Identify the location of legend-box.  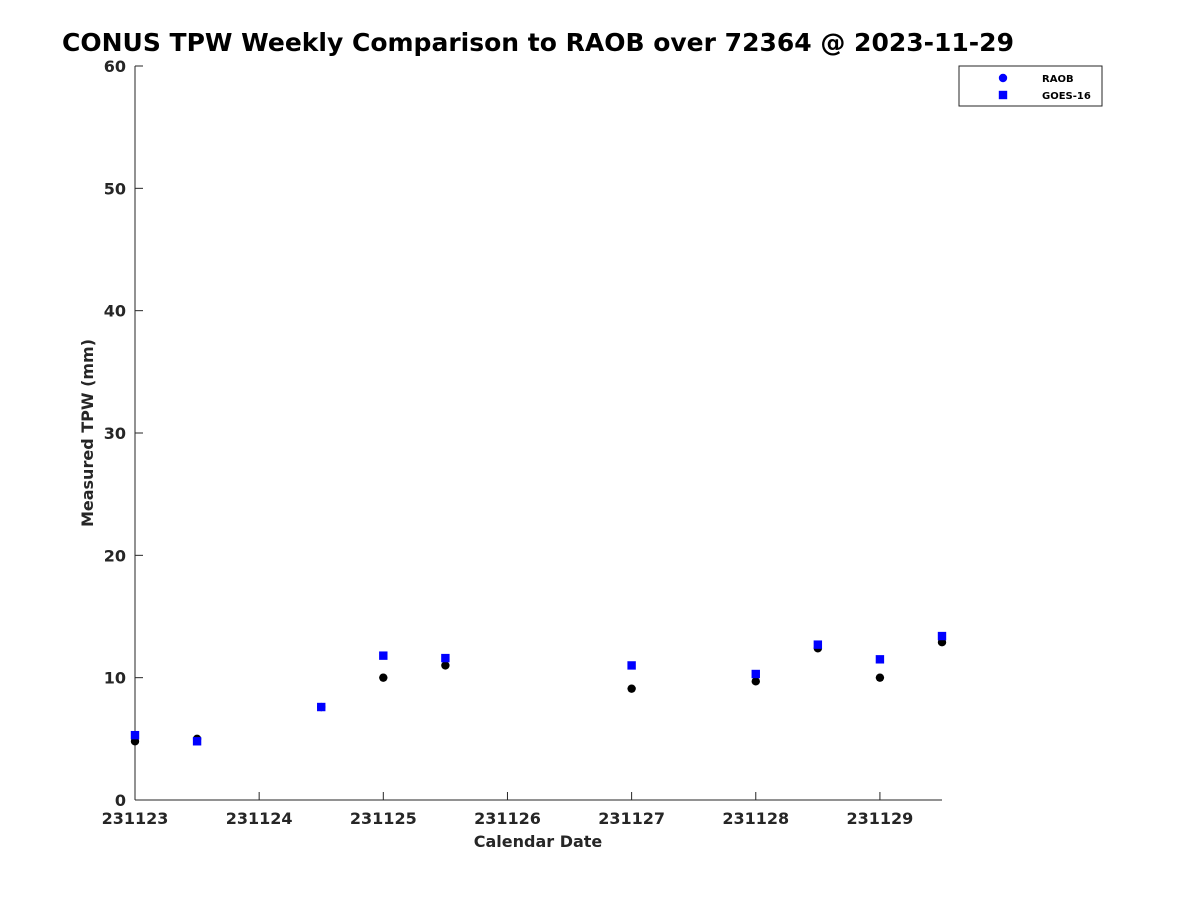
(1030, 86).